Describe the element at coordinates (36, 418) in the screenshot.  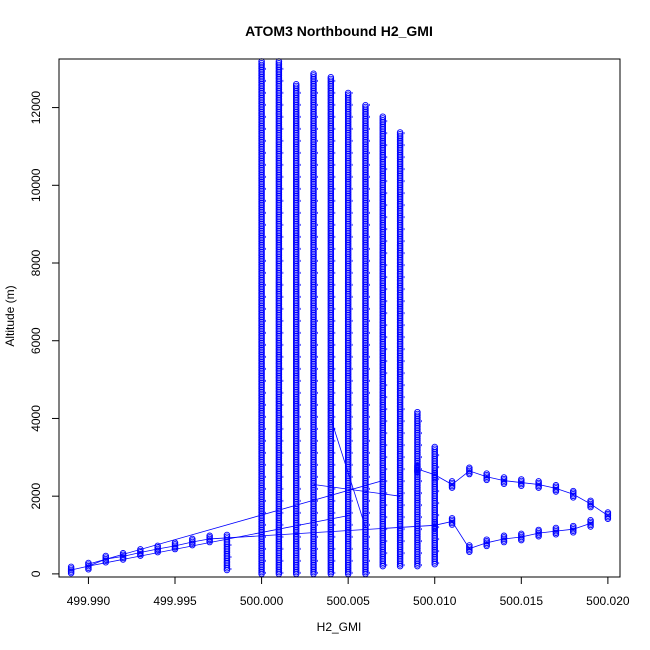
I see `y-tick-label: 4000` at that location.